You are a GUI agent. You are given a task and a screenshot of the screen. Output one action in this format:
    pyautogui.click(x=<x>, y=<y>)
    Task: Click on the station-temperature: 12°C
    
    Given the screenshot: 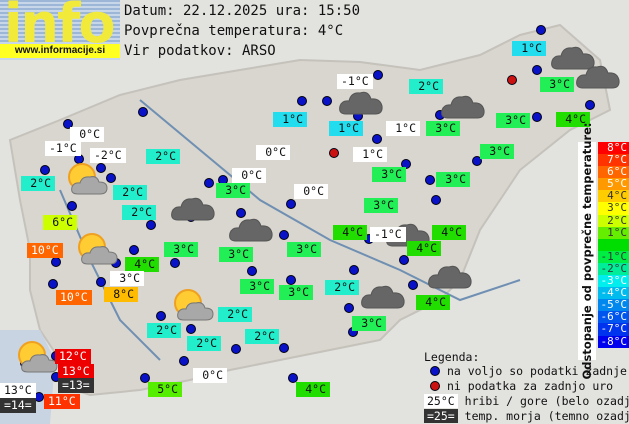 What is the action you would take?
    pyautogui.click(x=73, y=356)
    